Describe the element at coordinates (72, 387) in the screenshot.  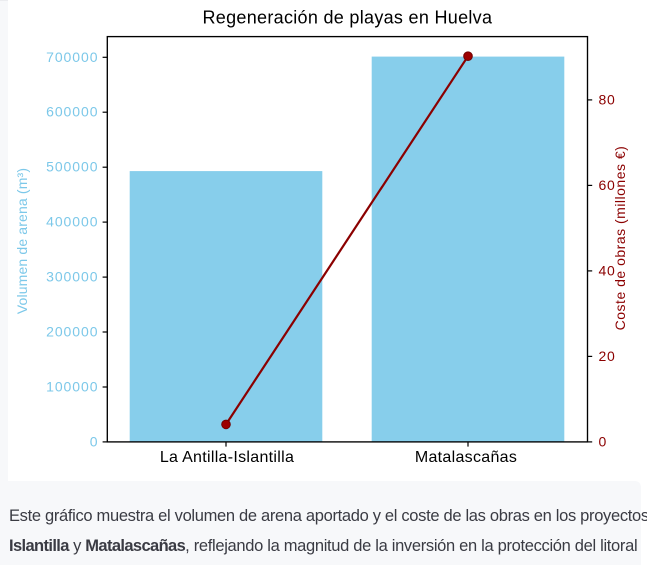
I see `svg-text: 100000` at that location.